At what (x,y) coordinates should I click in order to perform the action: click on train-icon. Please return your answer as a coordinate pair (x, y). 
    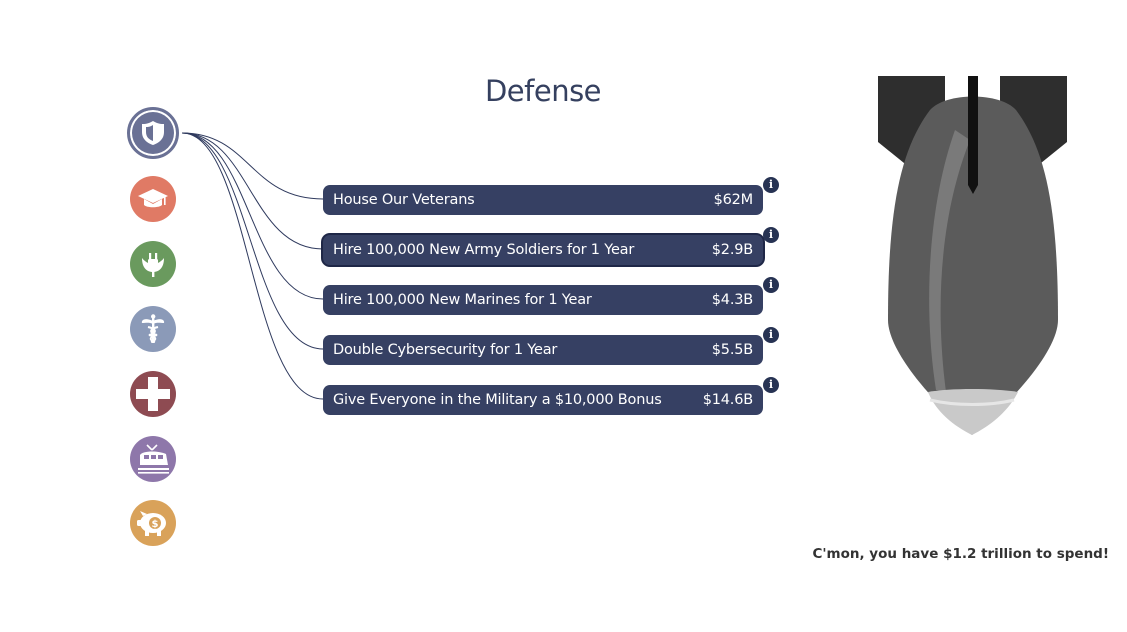
    Looking at the image, I should click on (153, 459).